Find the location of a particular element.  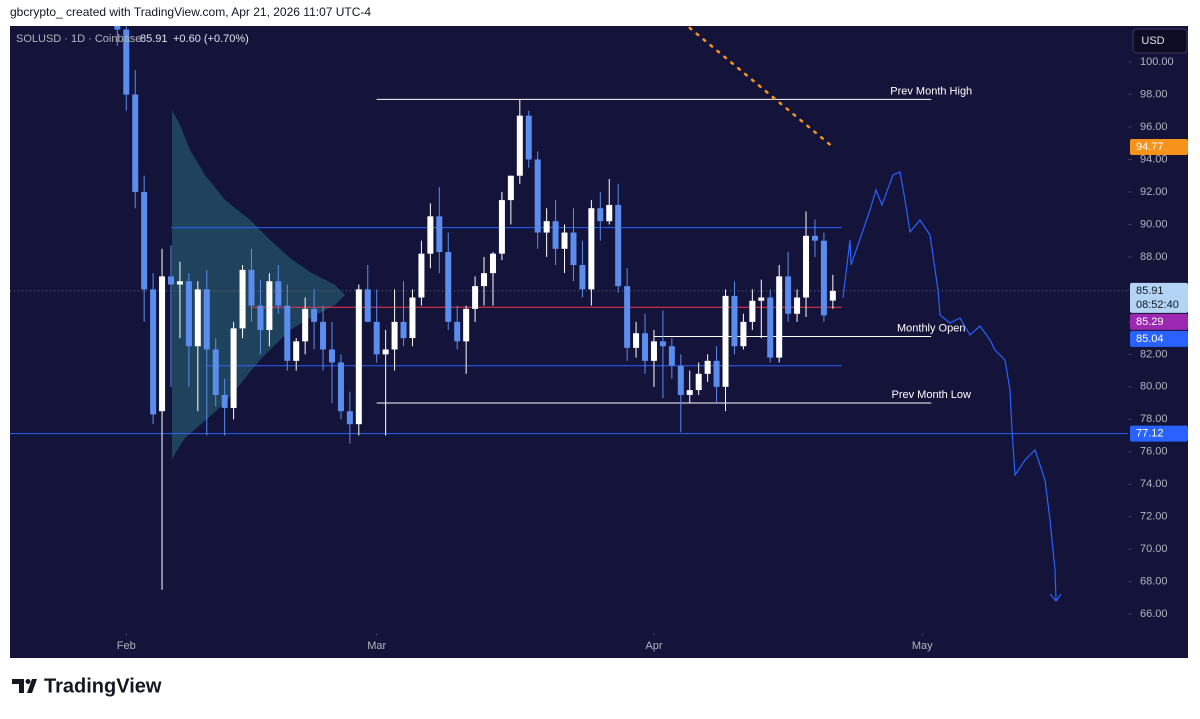

currency-button is located at coordinates (1160, 41).